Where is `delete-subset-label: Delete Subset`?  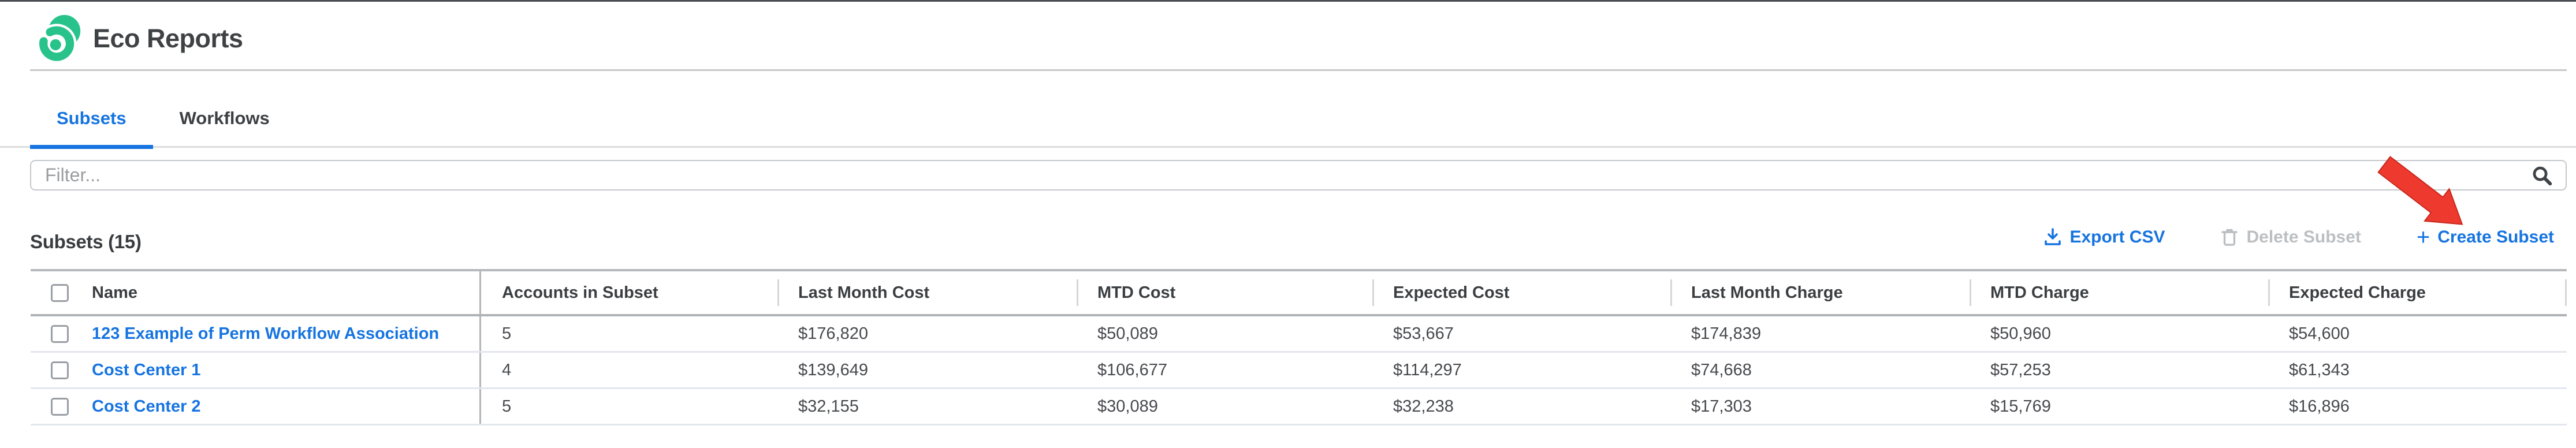 delete-subset-label: Delete Subset is located at coordinates (2303, 237).